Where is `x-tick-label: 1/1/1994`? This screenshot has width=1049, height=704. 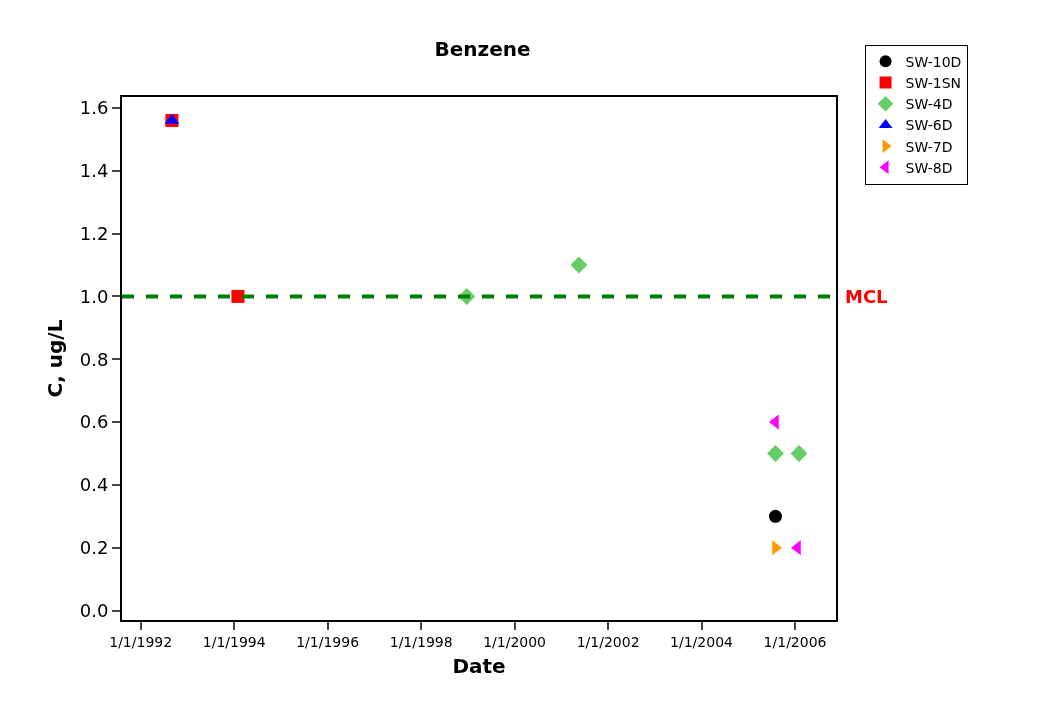 x-tick-label: 1/1/1994 is located at coordinates (234, 641).